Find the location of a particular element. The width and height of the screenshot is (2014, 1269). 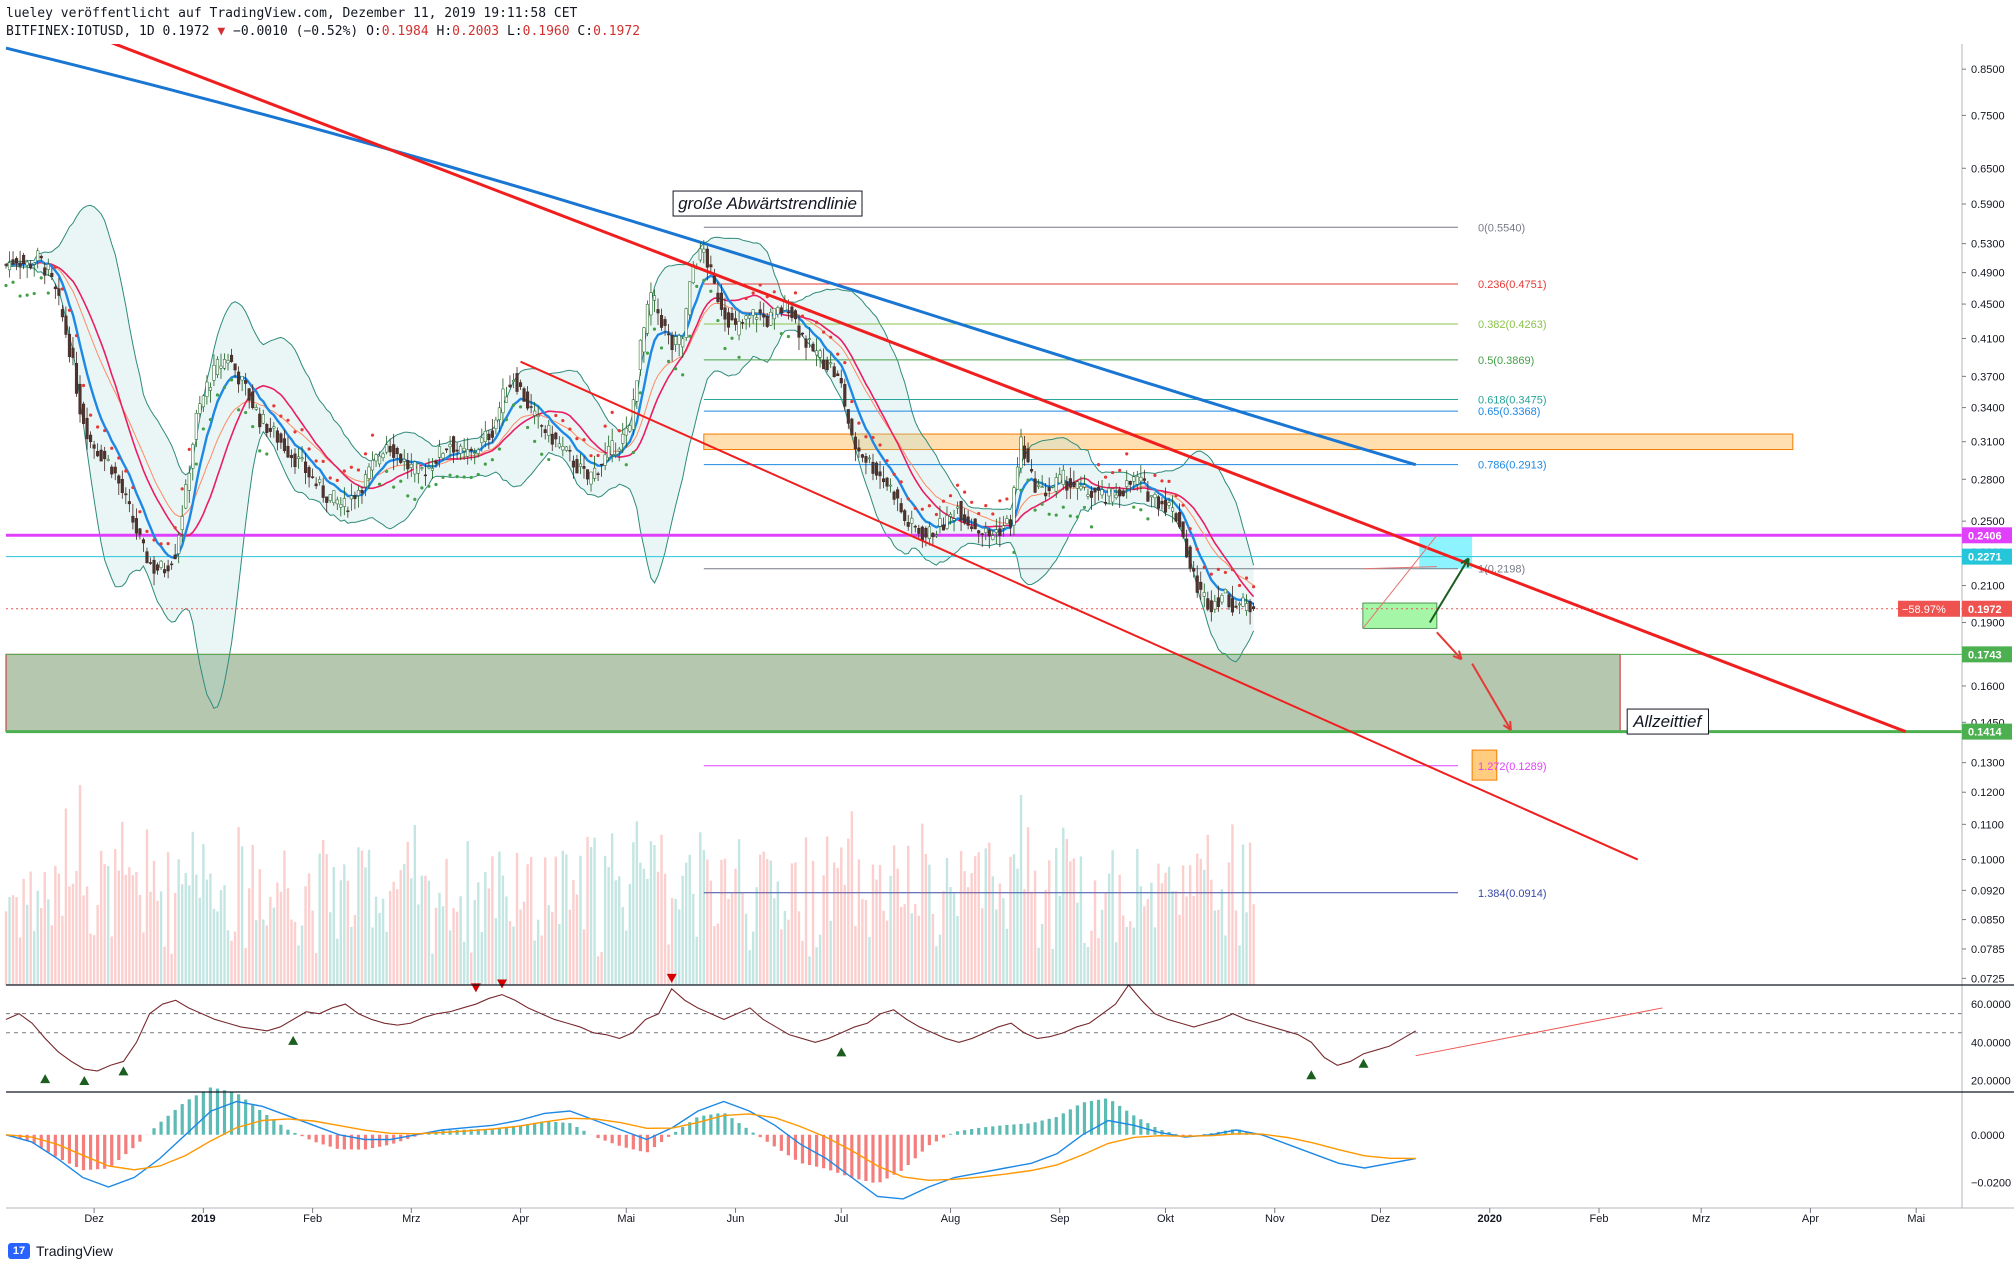

price-tick-label: 0.8500 is located at coordinates (1988, 70).